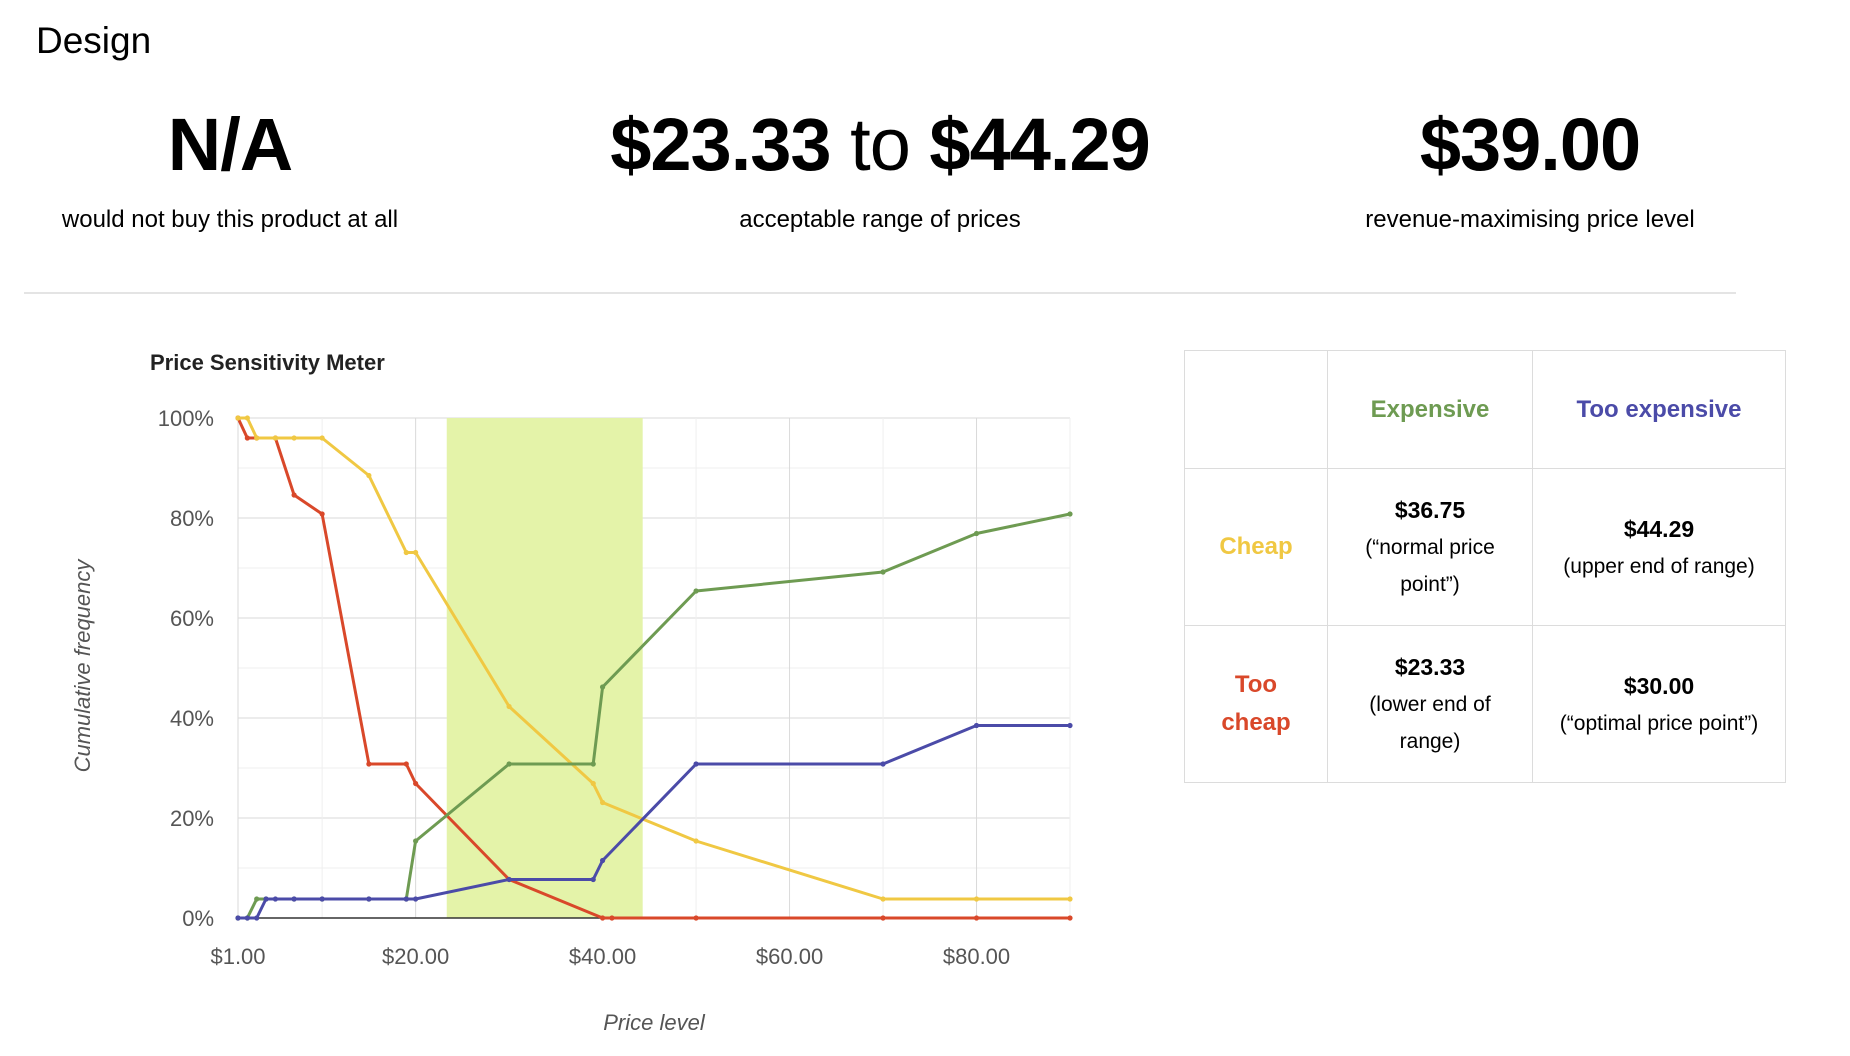 The height and width of the screenshot is (1056, 1850). I want to click on y-tick-label: 80%, so click(192, 518).